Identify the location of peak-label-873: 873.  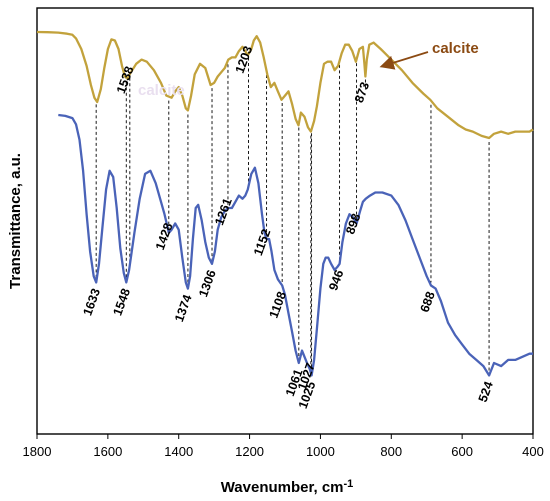
(362, 92).